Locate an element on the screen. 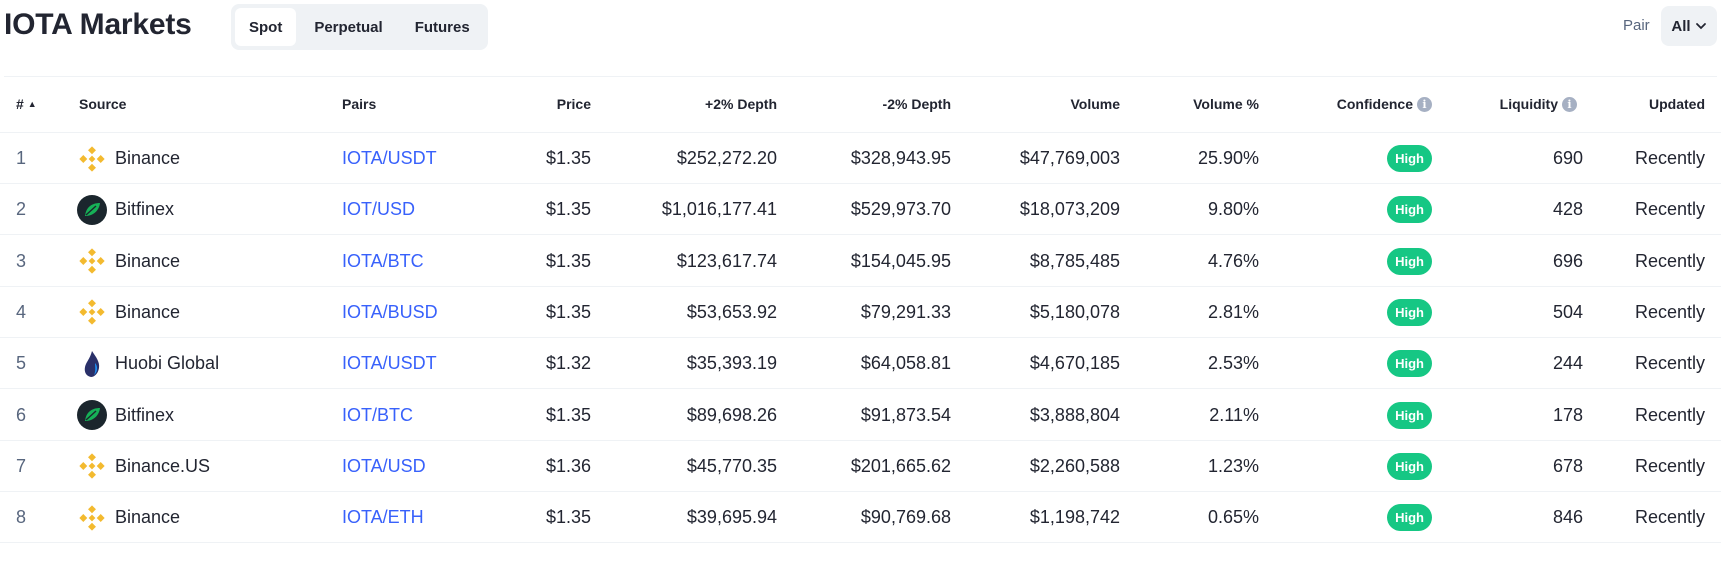 Image resolution: width=1721 pixels, height=587 pixels. tab-perpetual: Perpetual is located at coordinates (348, 27).